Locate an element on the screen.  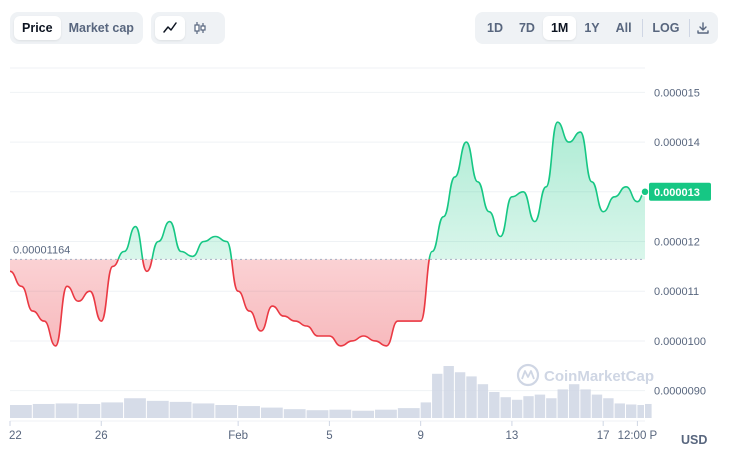
x-axis: 22 26 Feb 5 9 13 17 12:00 P is located at coordinates (333, 431).